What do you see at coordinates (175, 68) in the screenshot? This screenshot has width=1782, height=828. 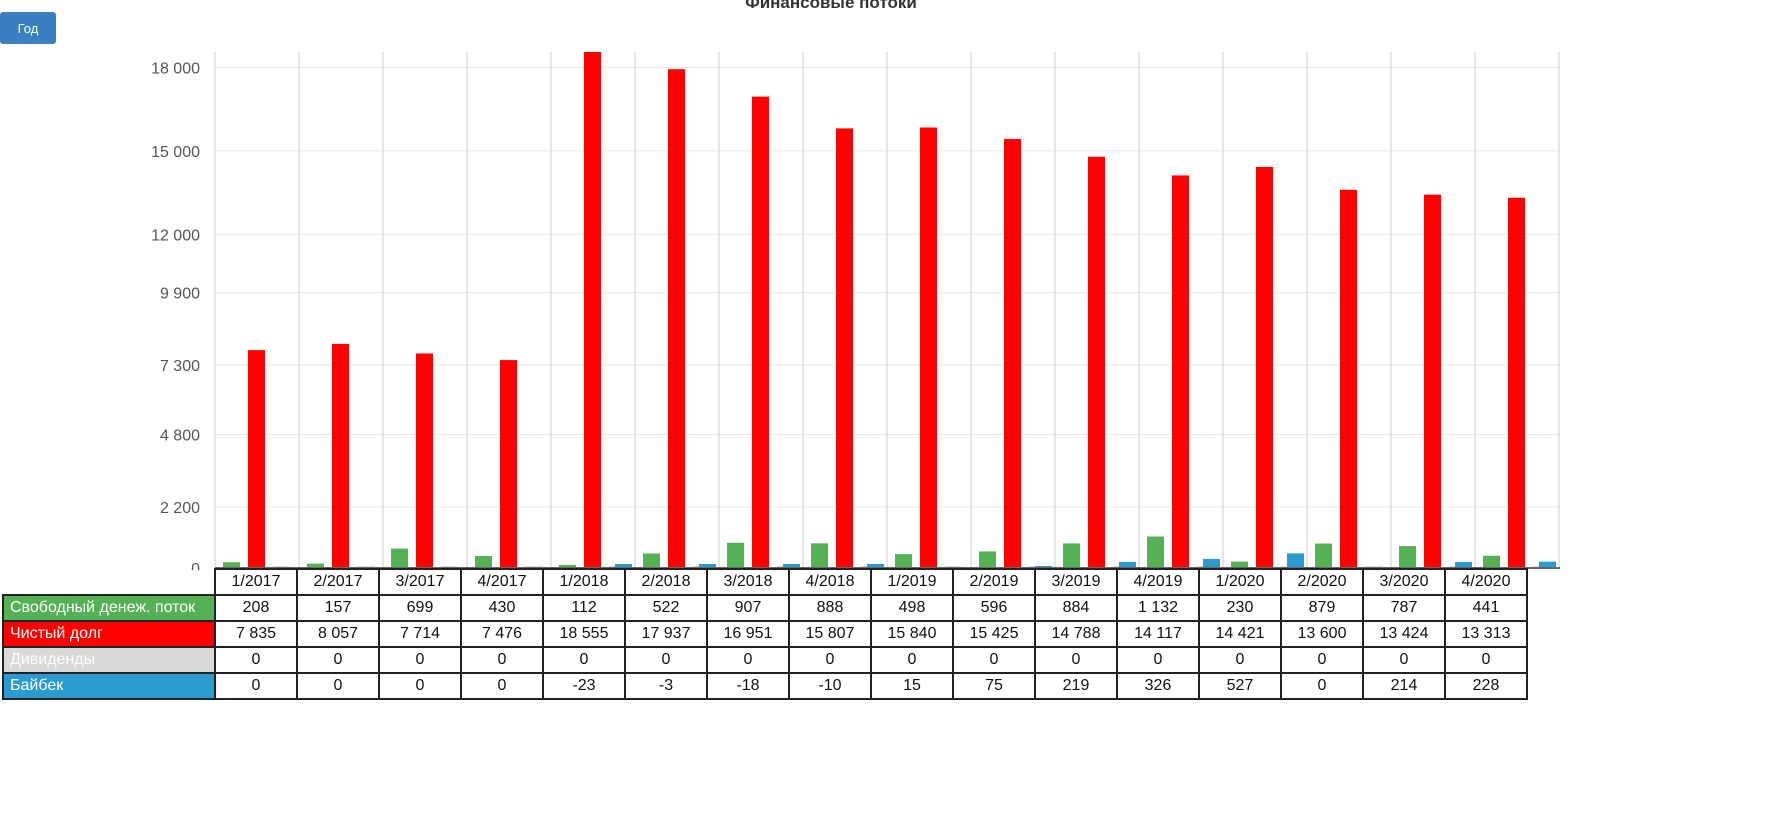 I see `y-tick-label: 18 000` at bounding box center [175, 68].